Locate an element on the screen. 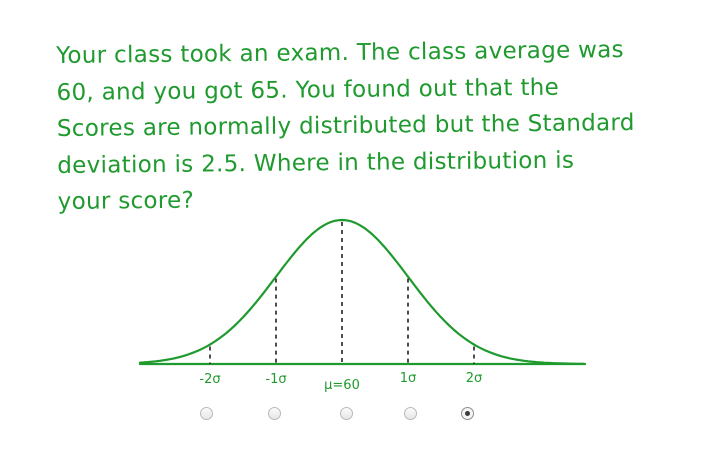 This screenshot has width=712, height=459. radio-selected-dot is located at coordinates (467, 413).